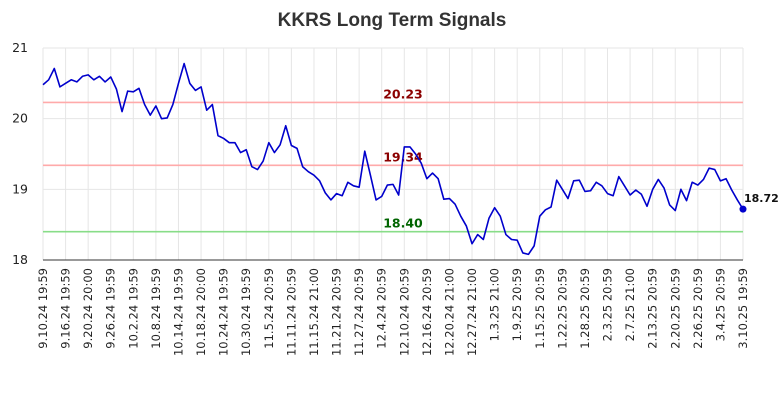  Describe the element at coordinates (540, 308) in the screenshot. I see `x-tick-label: 1.15.25 20:59` at that location.